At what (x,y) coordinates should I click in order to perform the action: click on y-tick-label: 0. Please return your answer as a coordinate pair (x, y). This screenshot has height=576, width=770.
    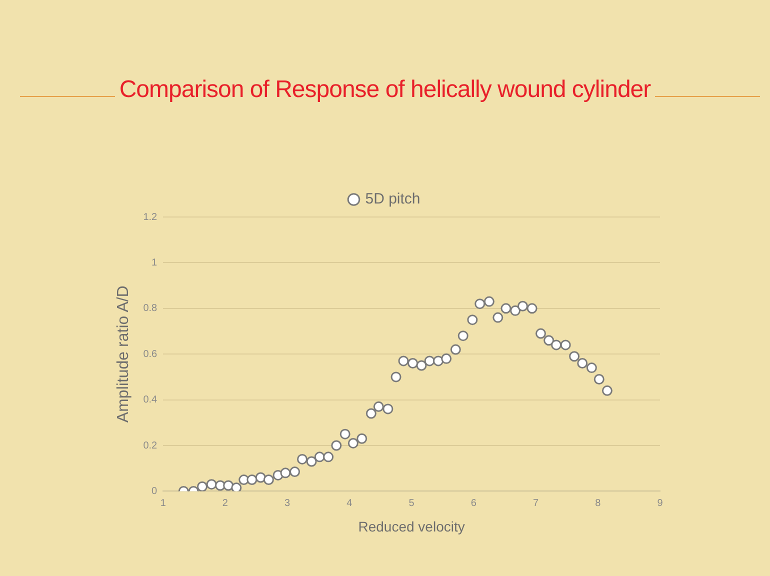
    Looking at the image, I should click on (155, 491).